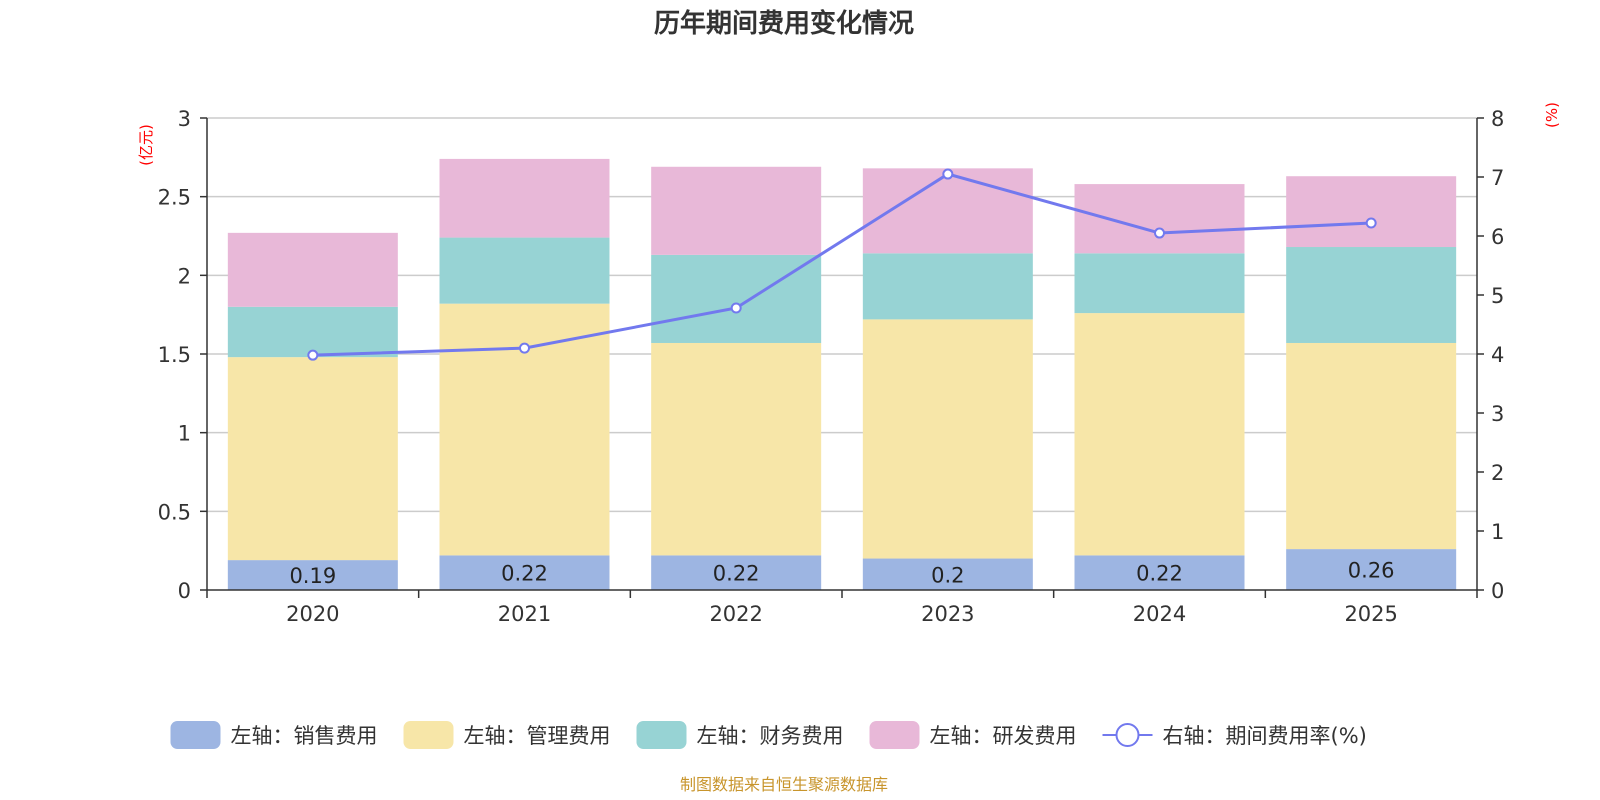 Image resolution: width=1600 pixels, height=800 pixels. What do you see at coordinates (1003, 736) in the screenshot?
I see `legend-label-3: 左轴：研发费用` at bounding box center [1003, 736].